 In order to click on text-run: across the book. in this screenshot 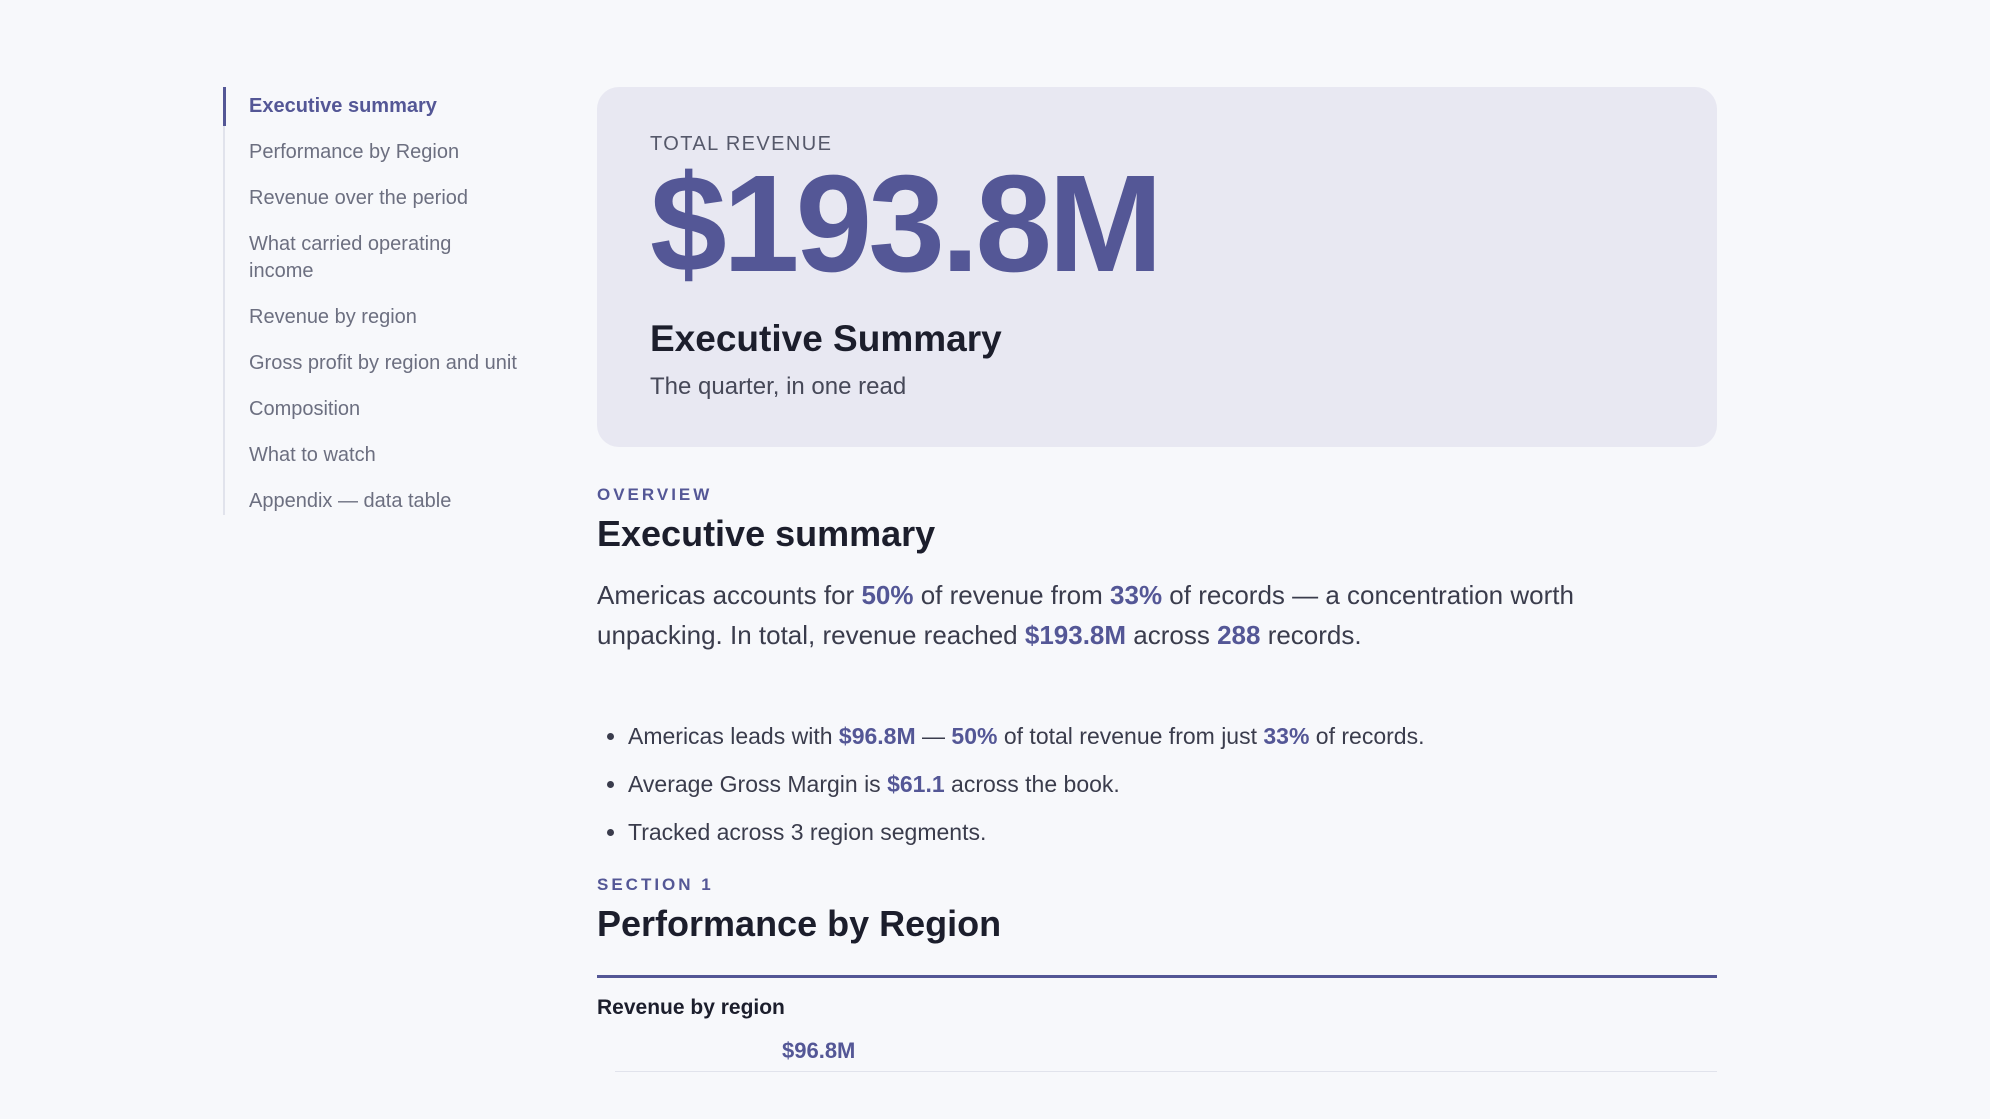, I will do `click(1032, 784)`.